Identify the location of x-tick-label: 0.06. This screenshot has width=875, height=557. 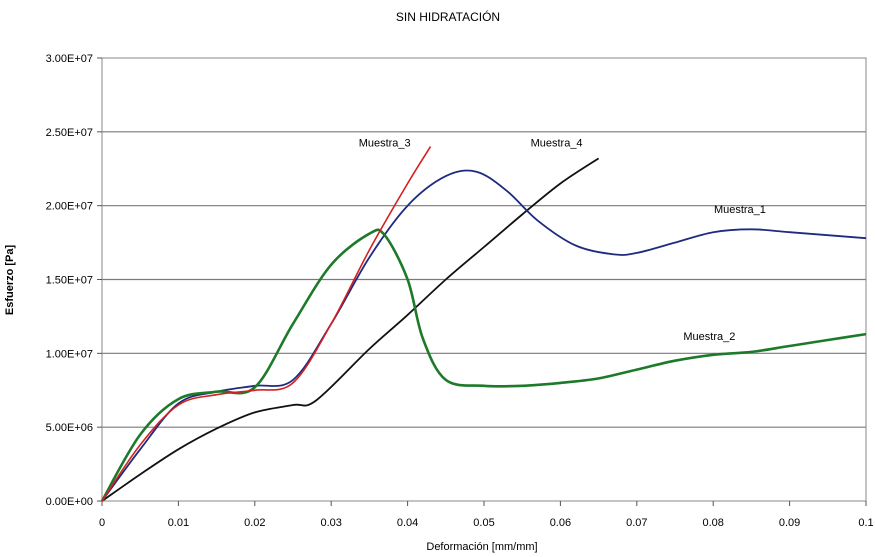
(560, 523).